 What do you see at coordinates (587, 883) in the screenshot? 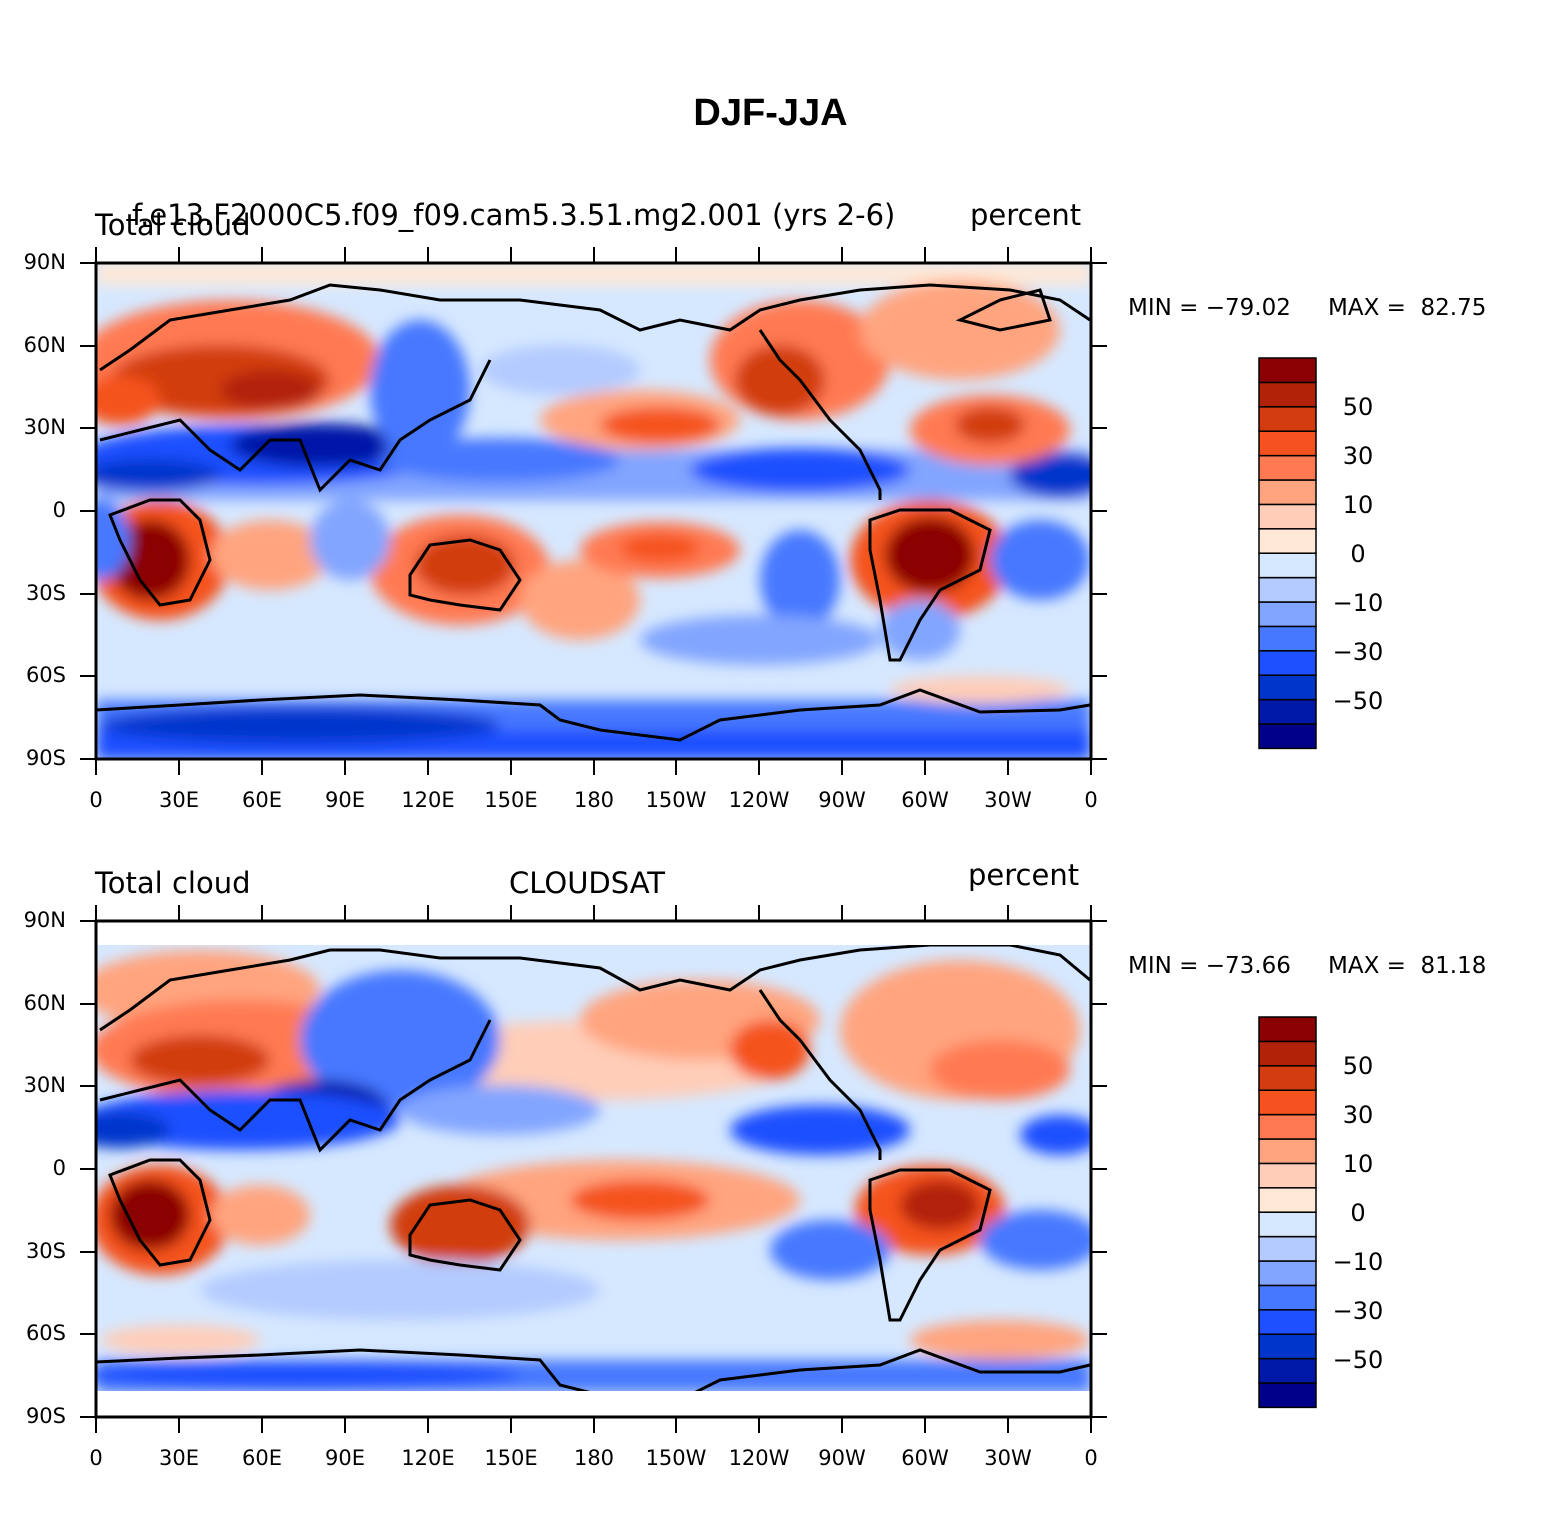
I see `panel-center-label: CLOUDSAT` at bounding box center [587, 883].